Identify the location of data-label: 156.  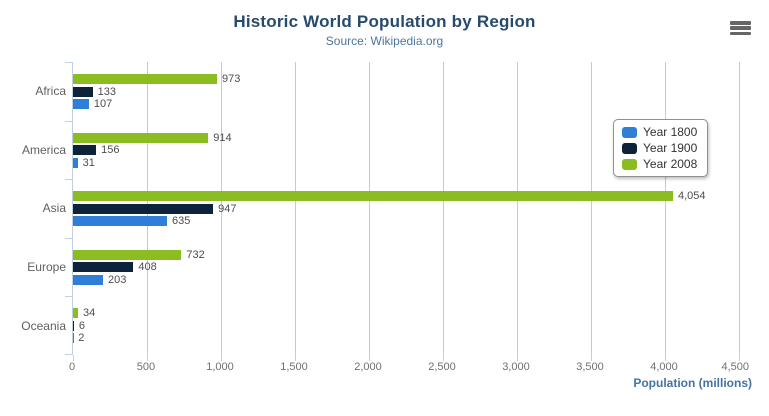
(110, 150).